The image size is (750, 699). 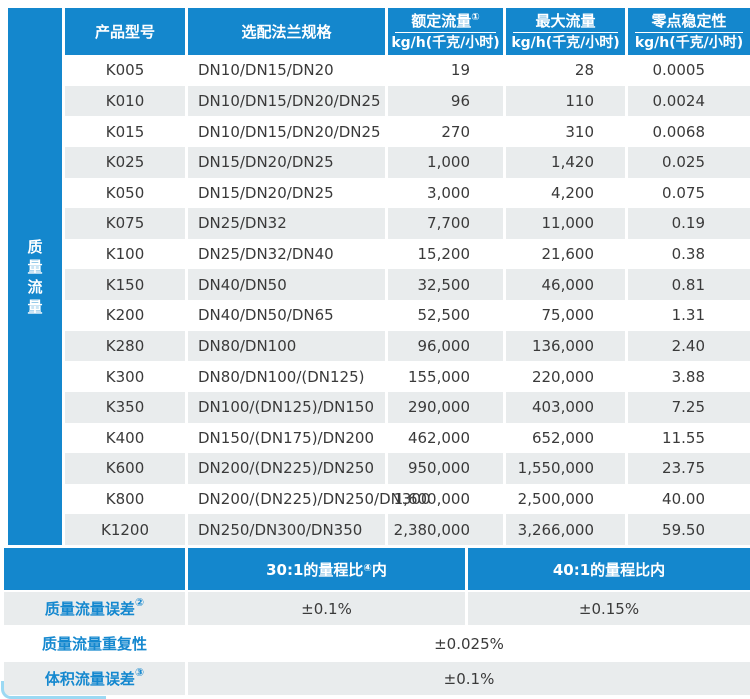 I want to click on cell-zero: 0.0068, so click(x=679, y=131).